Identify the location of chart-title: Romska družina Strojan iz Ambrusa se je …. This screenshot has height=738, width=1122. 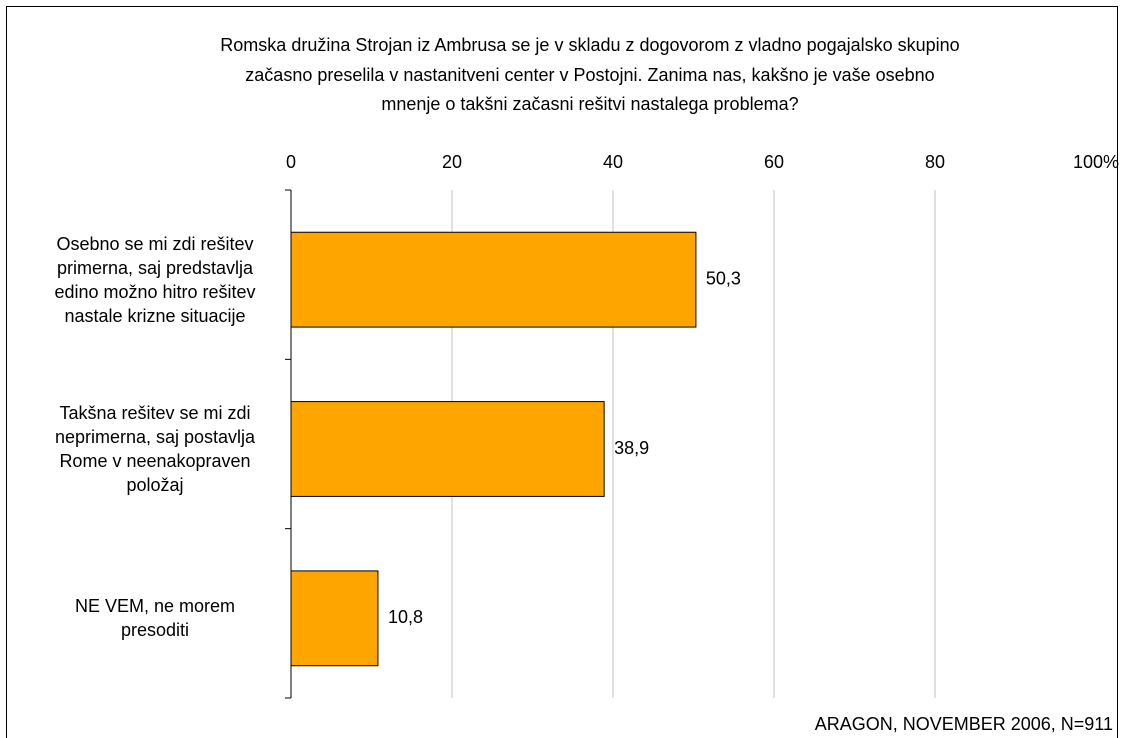
(589, 45).